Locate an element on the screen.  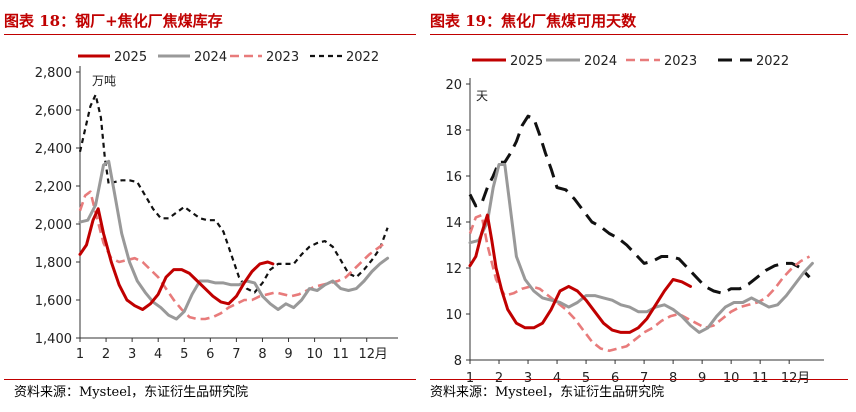
series-line-2023 is located at coordinates (639, 283).